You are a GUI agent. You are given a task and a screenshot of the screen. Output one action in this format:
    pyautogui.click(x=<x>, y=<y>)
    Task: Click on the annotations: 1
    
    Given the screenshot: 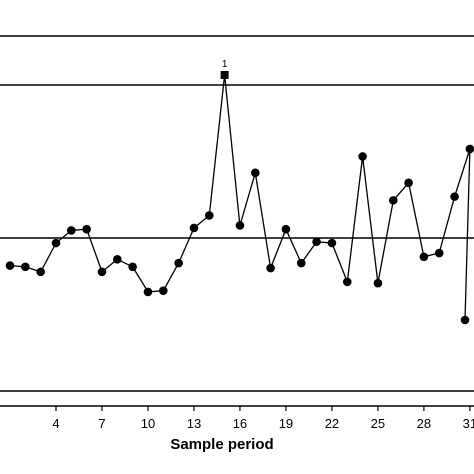 What is the action you would take?
    pyautogui.click(x=225, y=64)
    